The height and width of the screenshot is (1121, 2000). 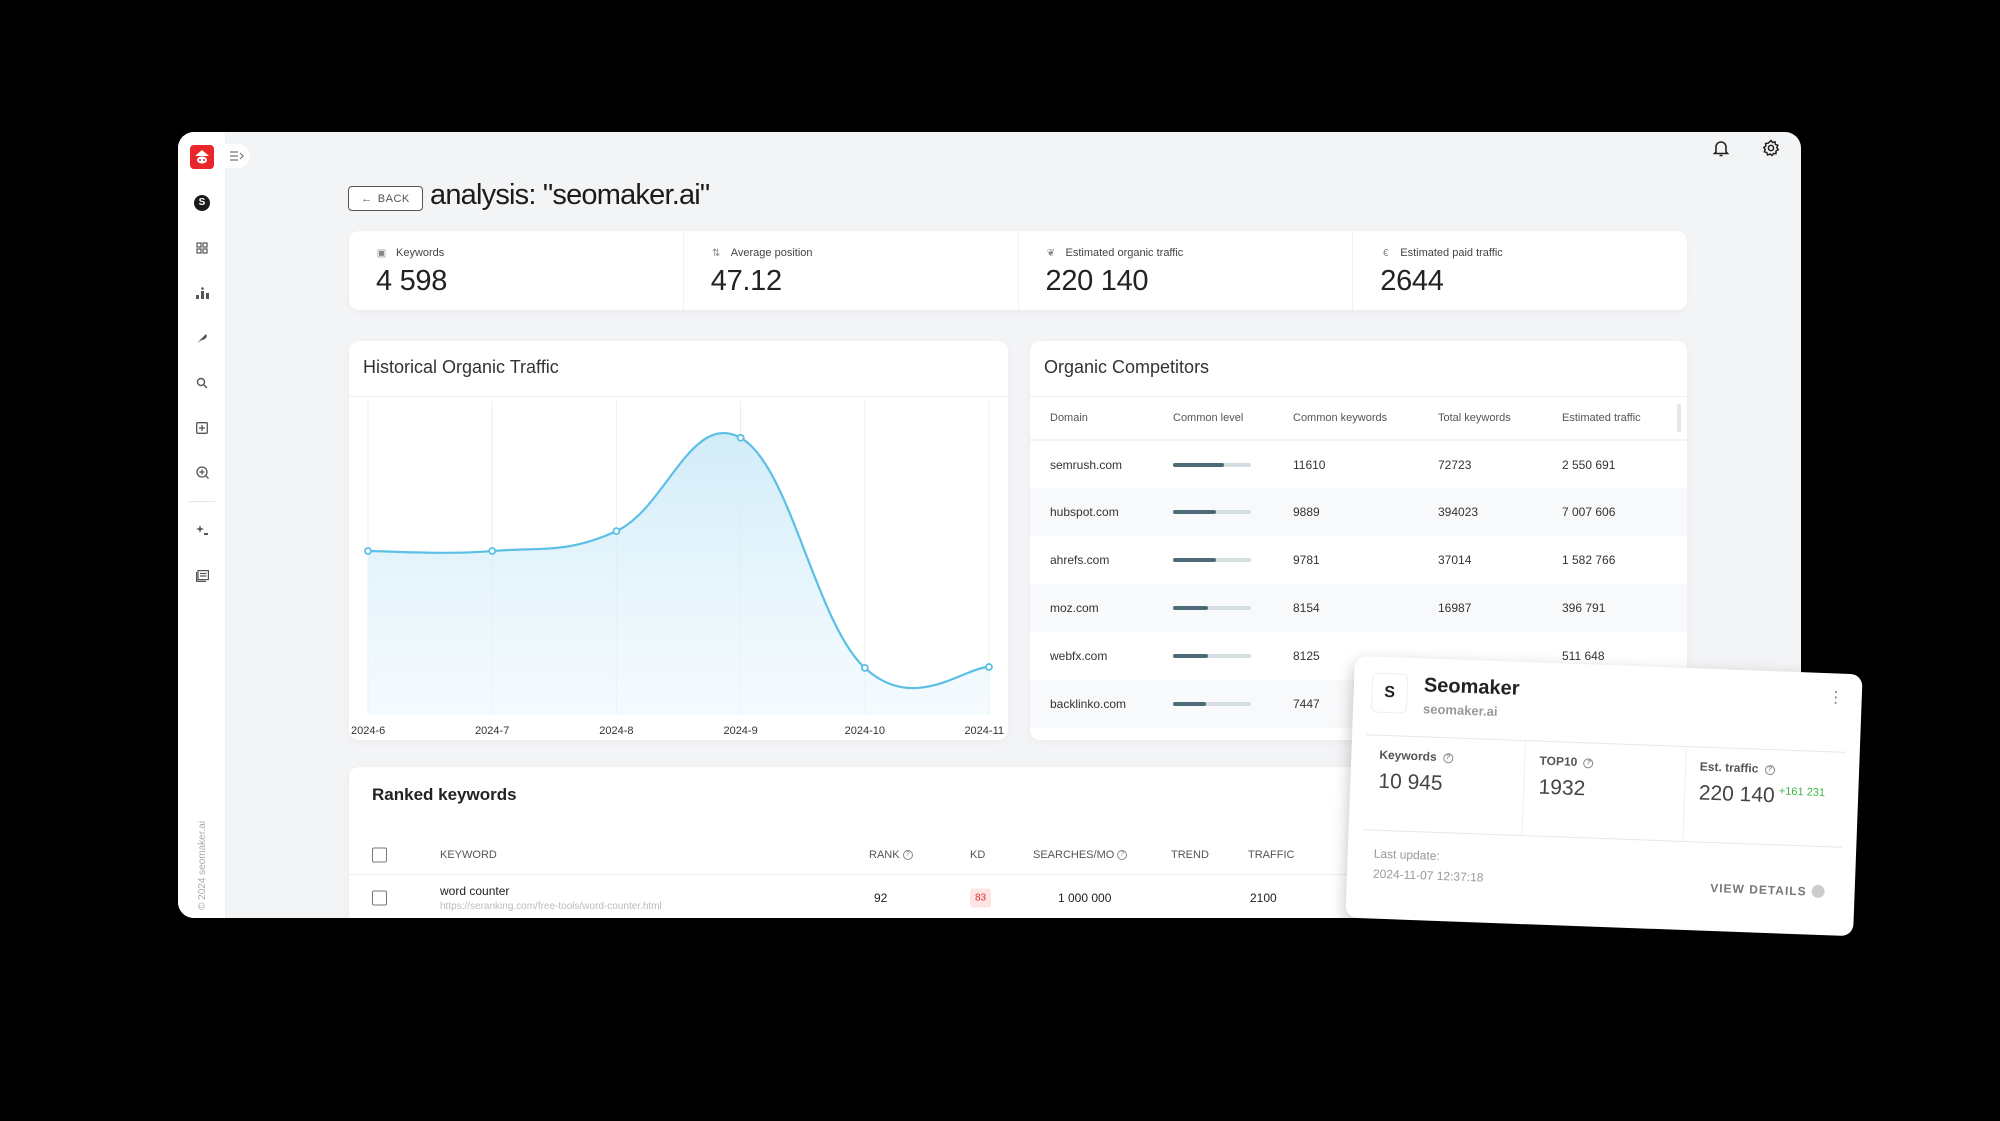 I want to click on stat-label: Average position, so click(x=771, y=253).